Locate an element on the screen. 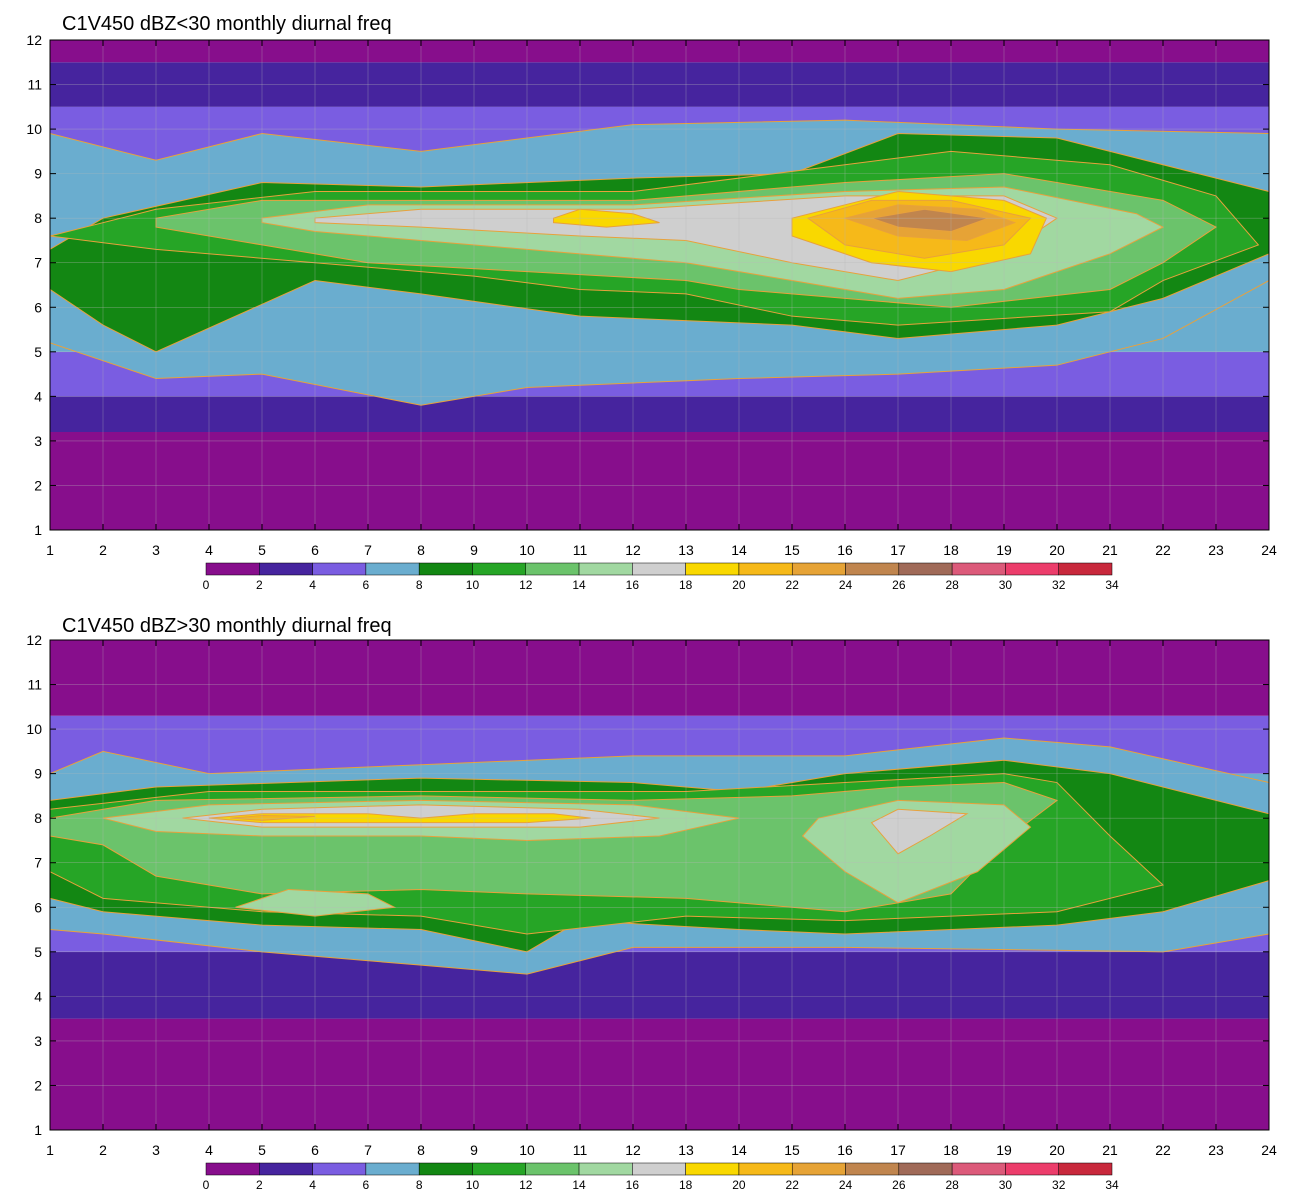 Image resolution: width=1300 pixels, height=1200 pixels. x-tick-label: 24 is located at coordinates (1269, 550).